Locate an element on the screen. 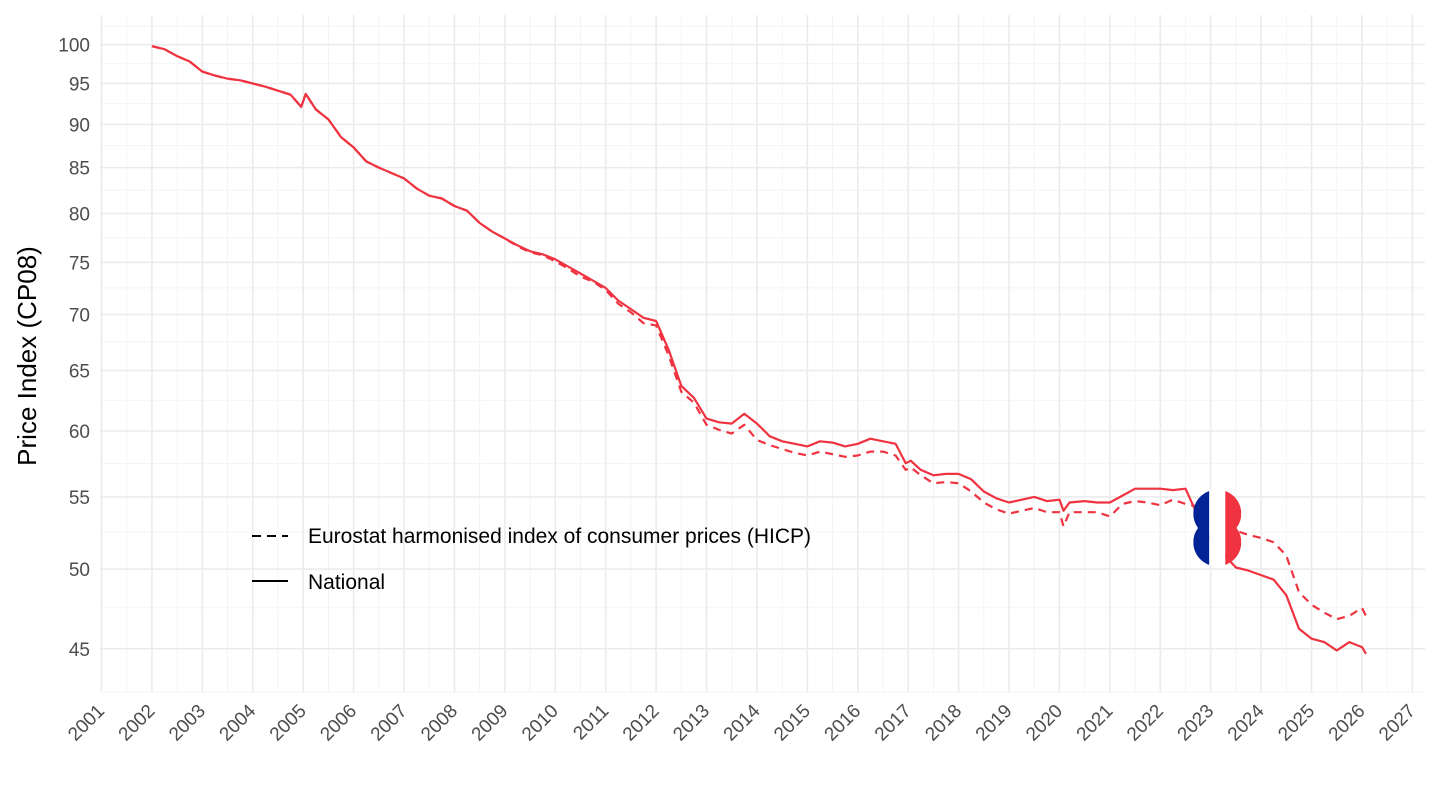  x-tick-label: 2019 is located at coordinates (994, 723).